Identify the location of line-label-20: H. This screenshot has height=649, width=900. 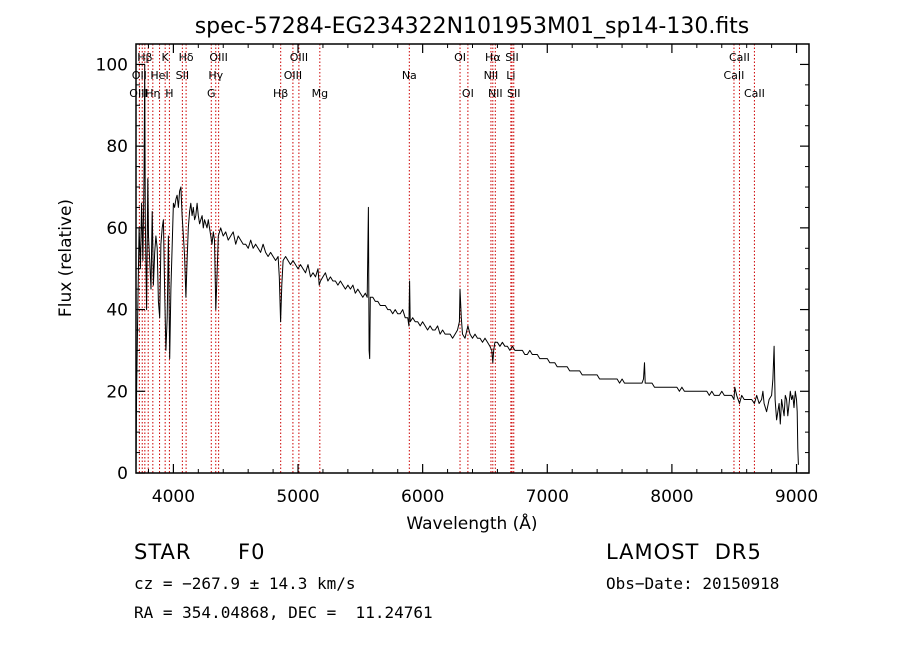
(169, 93).